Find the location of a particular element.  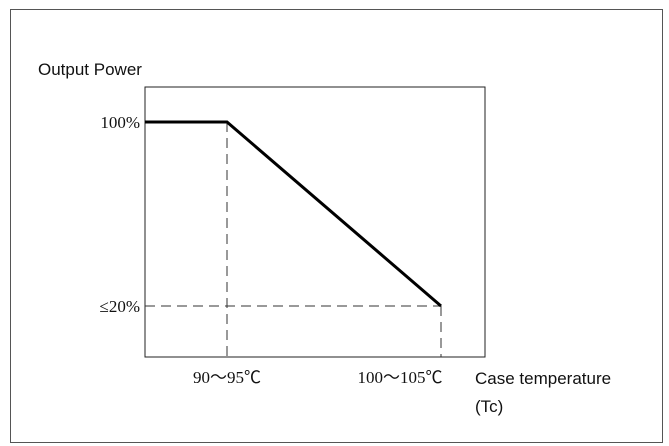

y-tick-label-100: 100% is located at coordinates (120, 122).